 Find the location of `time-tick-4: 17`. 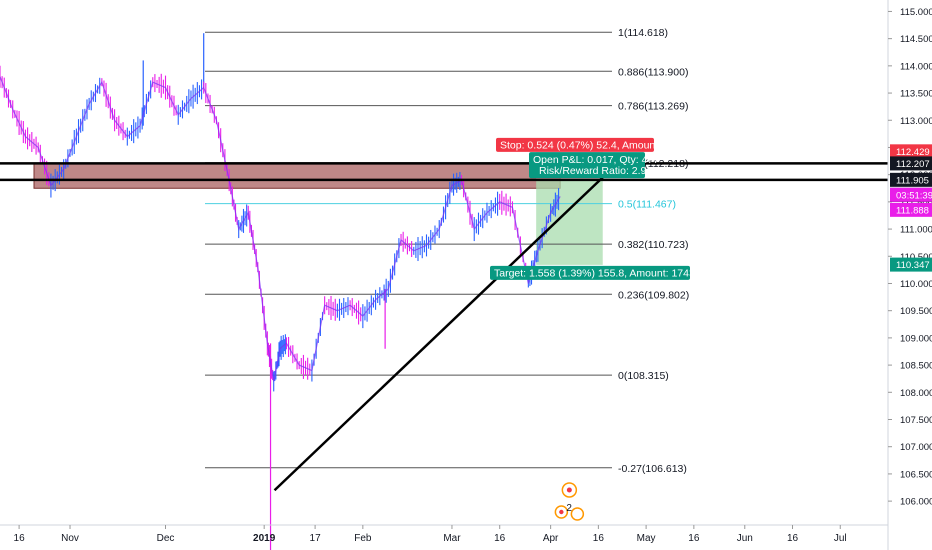

time-tick-4: 17 is located at coordinates (316, 538).